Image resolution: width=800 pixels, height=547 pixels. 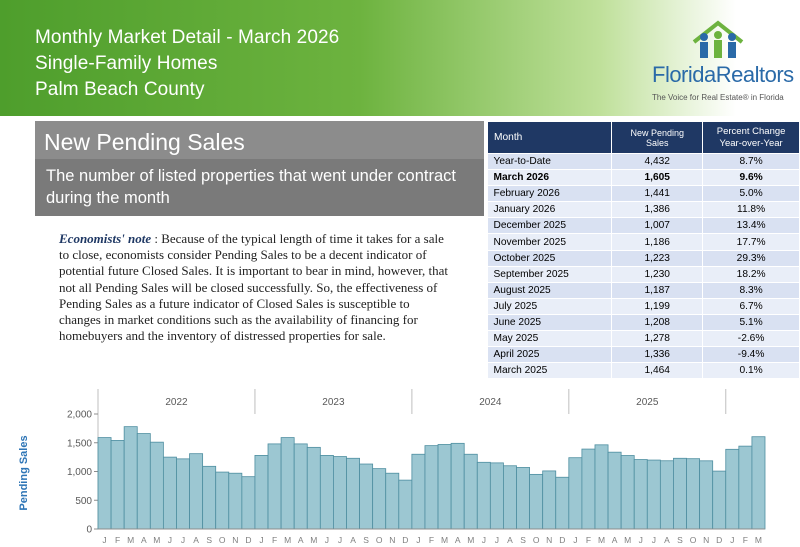 I want to click on table-row: April 2025 1,336 -9.4%, so click(x=643, y=355).